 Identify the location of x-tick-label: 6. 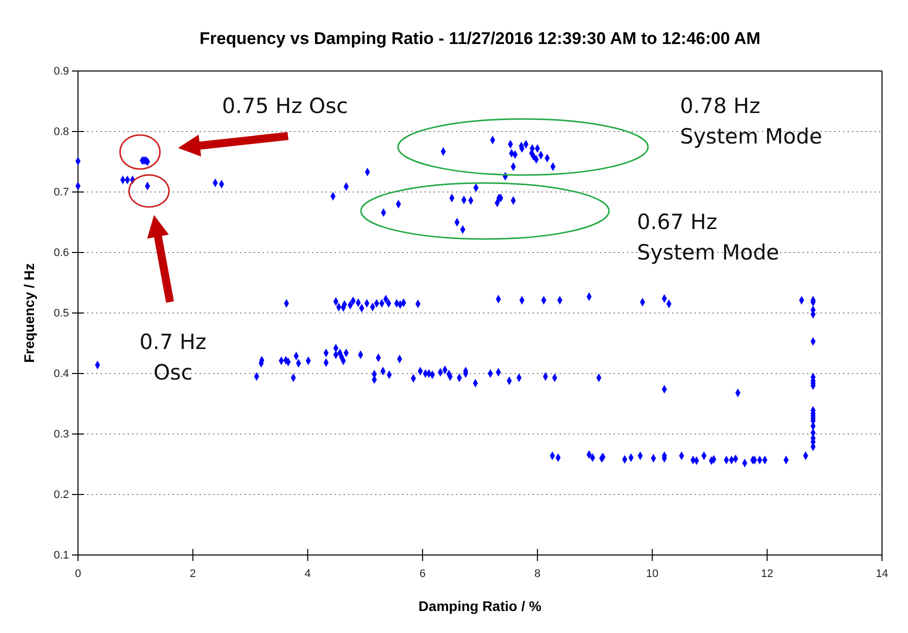
(423, 574).